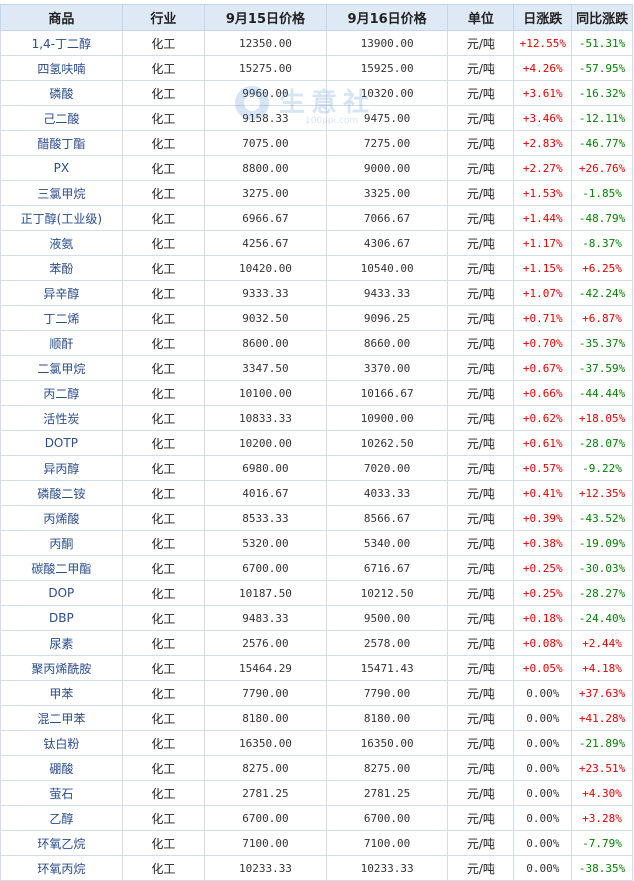 This screenshot has height=881, width=634. Describe the element at coordinates (387, 17) in the screenshot. I see `header-price-sep16: 9月16日价格` at that location.